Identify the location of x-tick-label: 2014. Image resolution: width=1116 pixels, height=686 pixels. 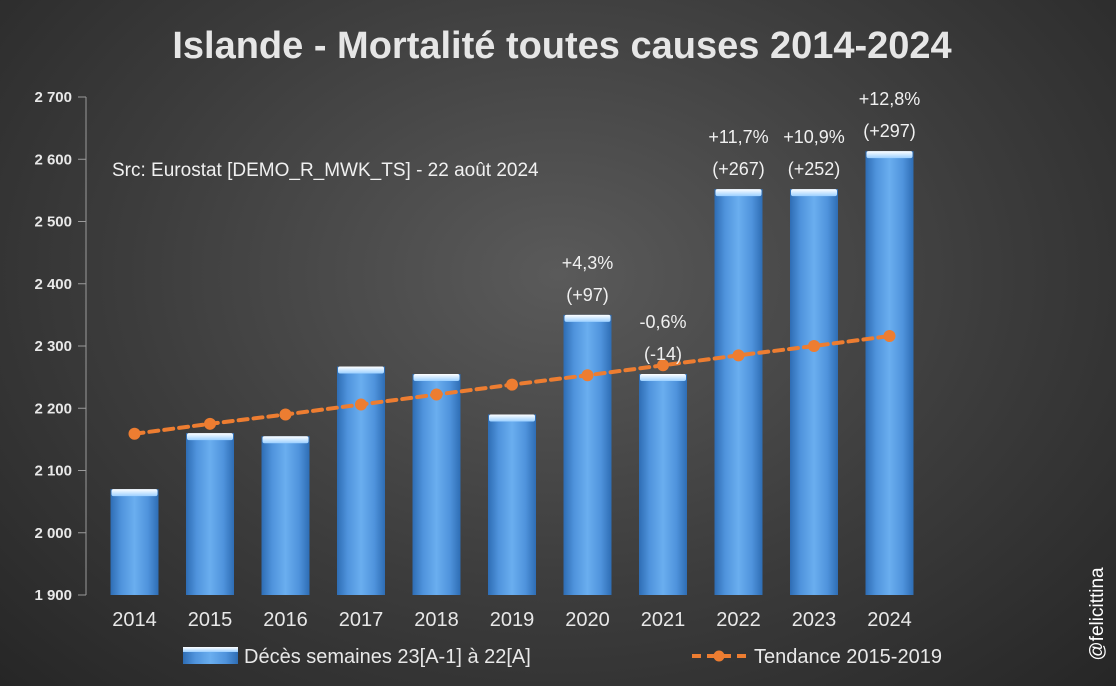
(134, 620).